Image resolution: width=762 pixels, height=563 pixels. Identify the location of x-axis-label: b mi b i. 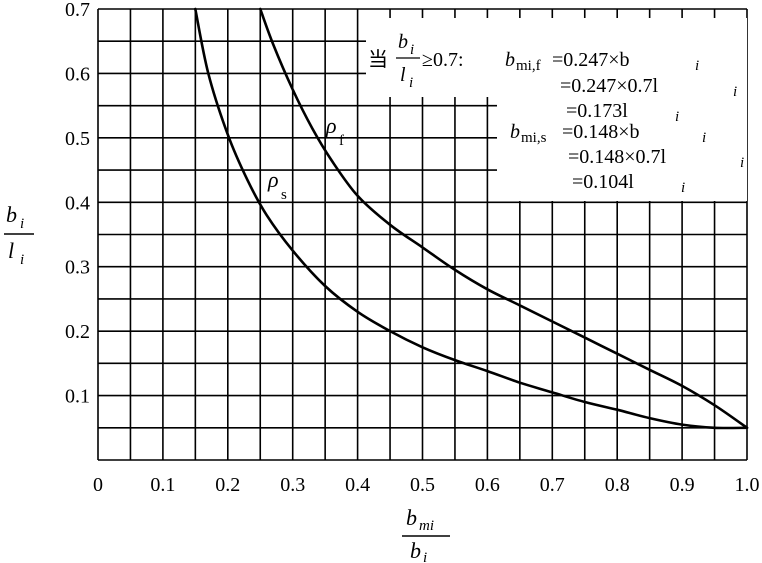
(426, 534).